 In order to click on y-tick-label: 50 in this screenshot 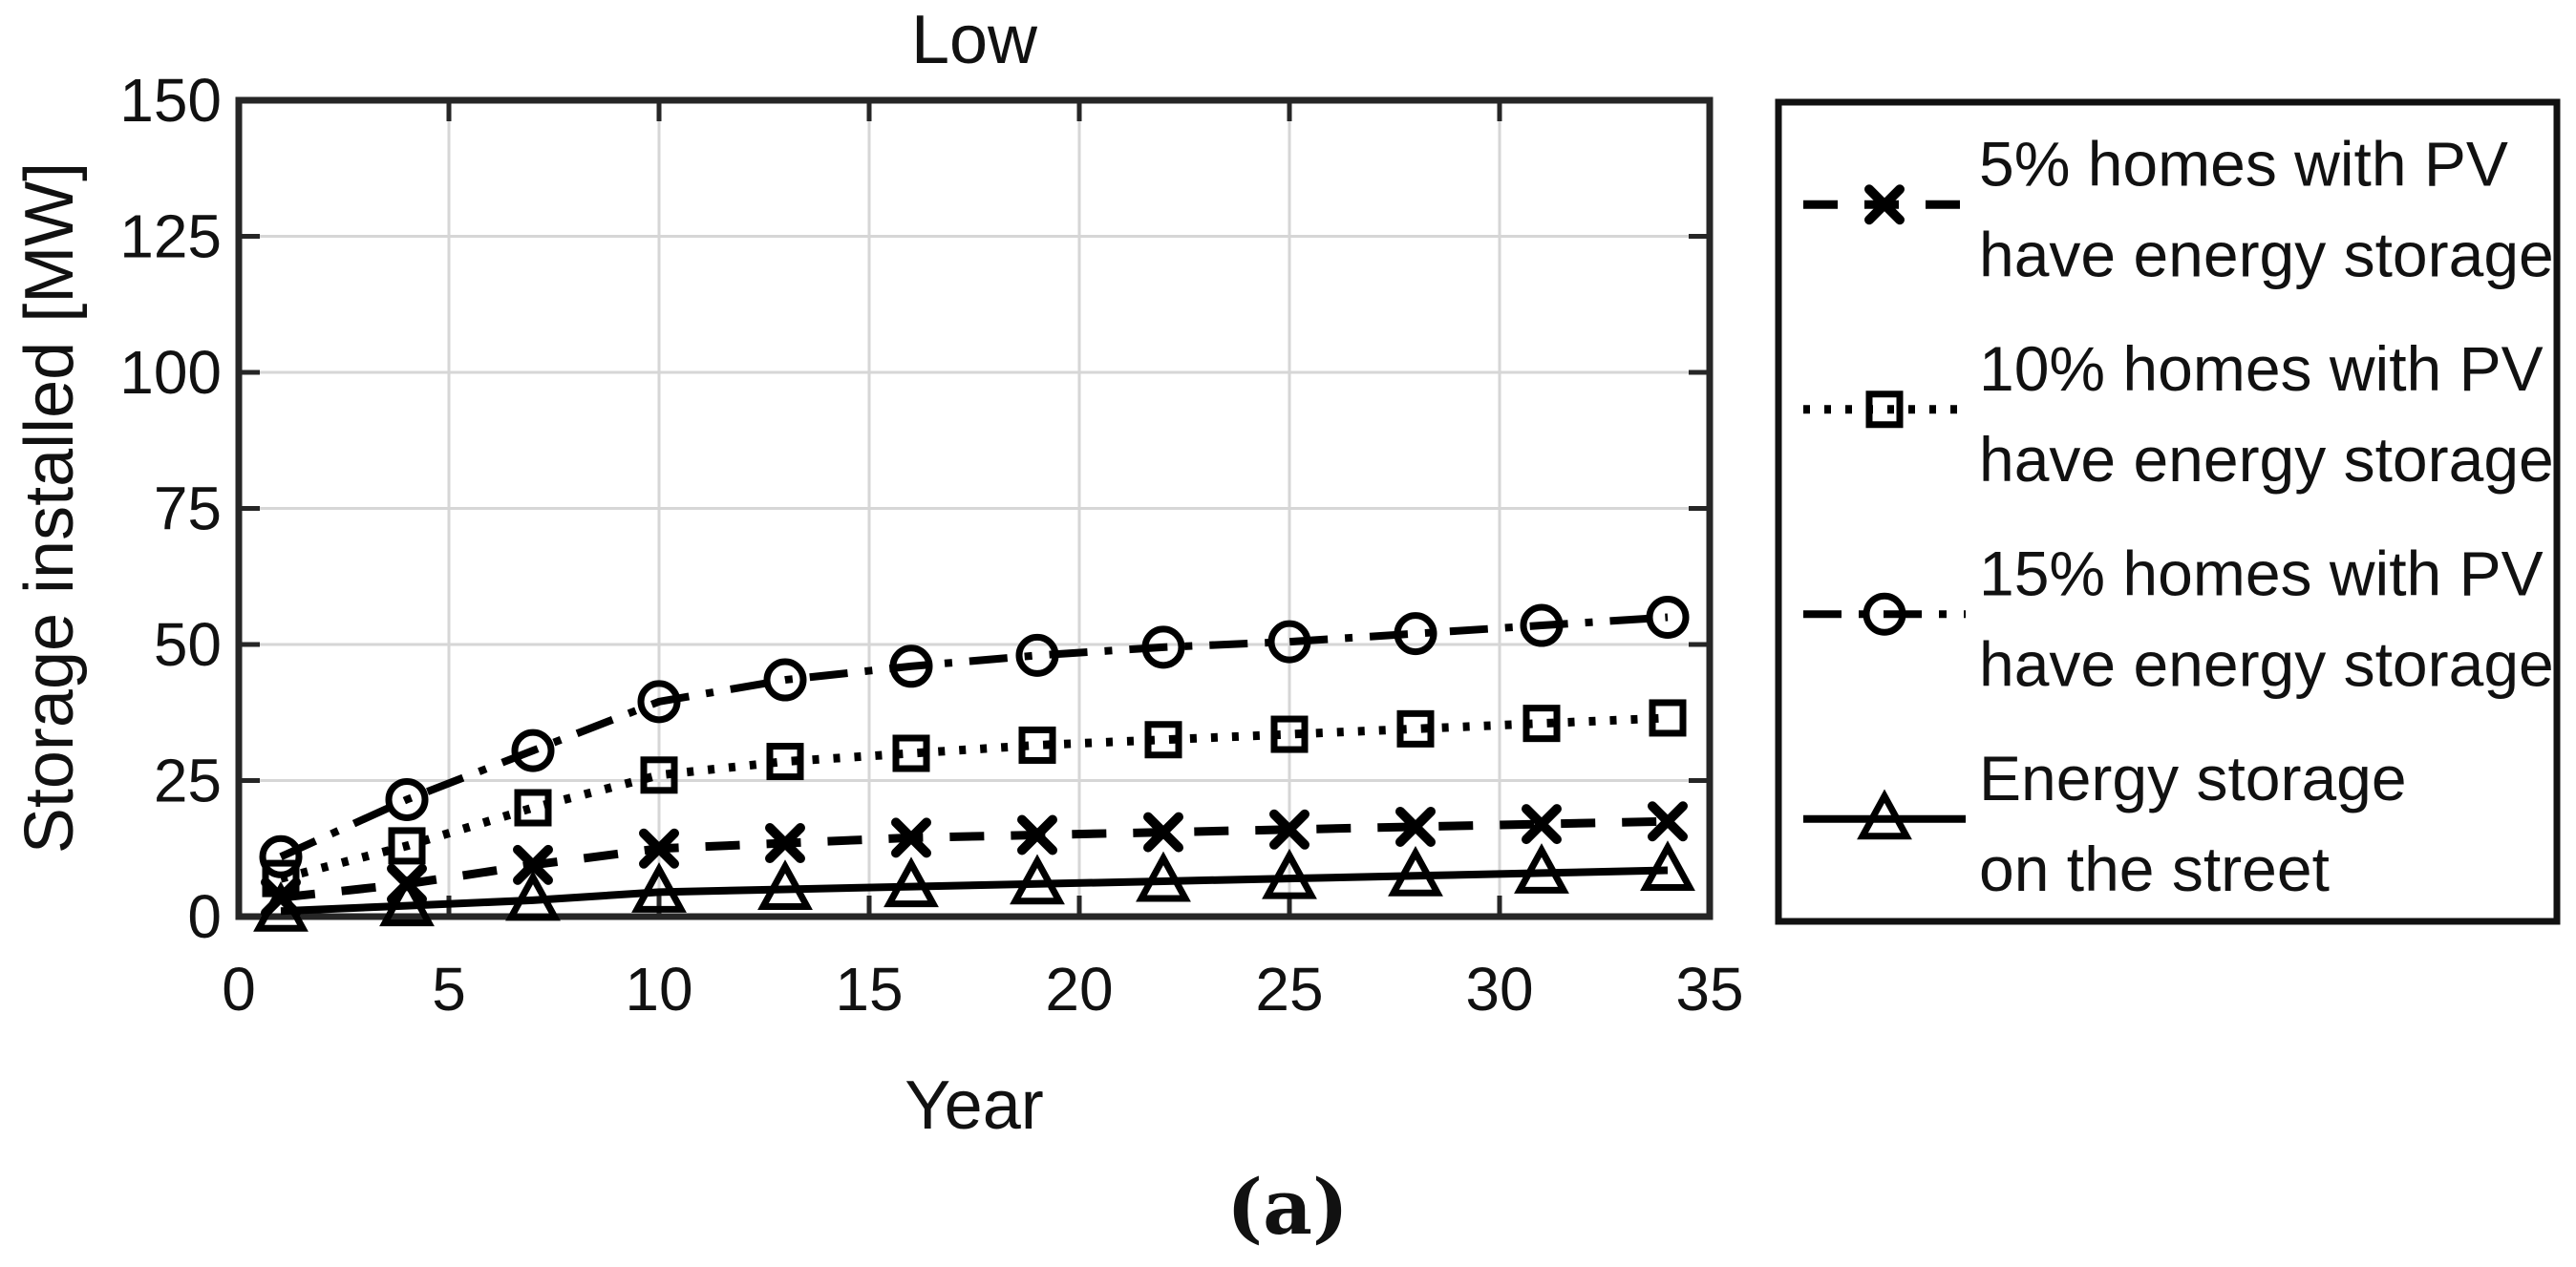, I will do `click(188, 644)`.